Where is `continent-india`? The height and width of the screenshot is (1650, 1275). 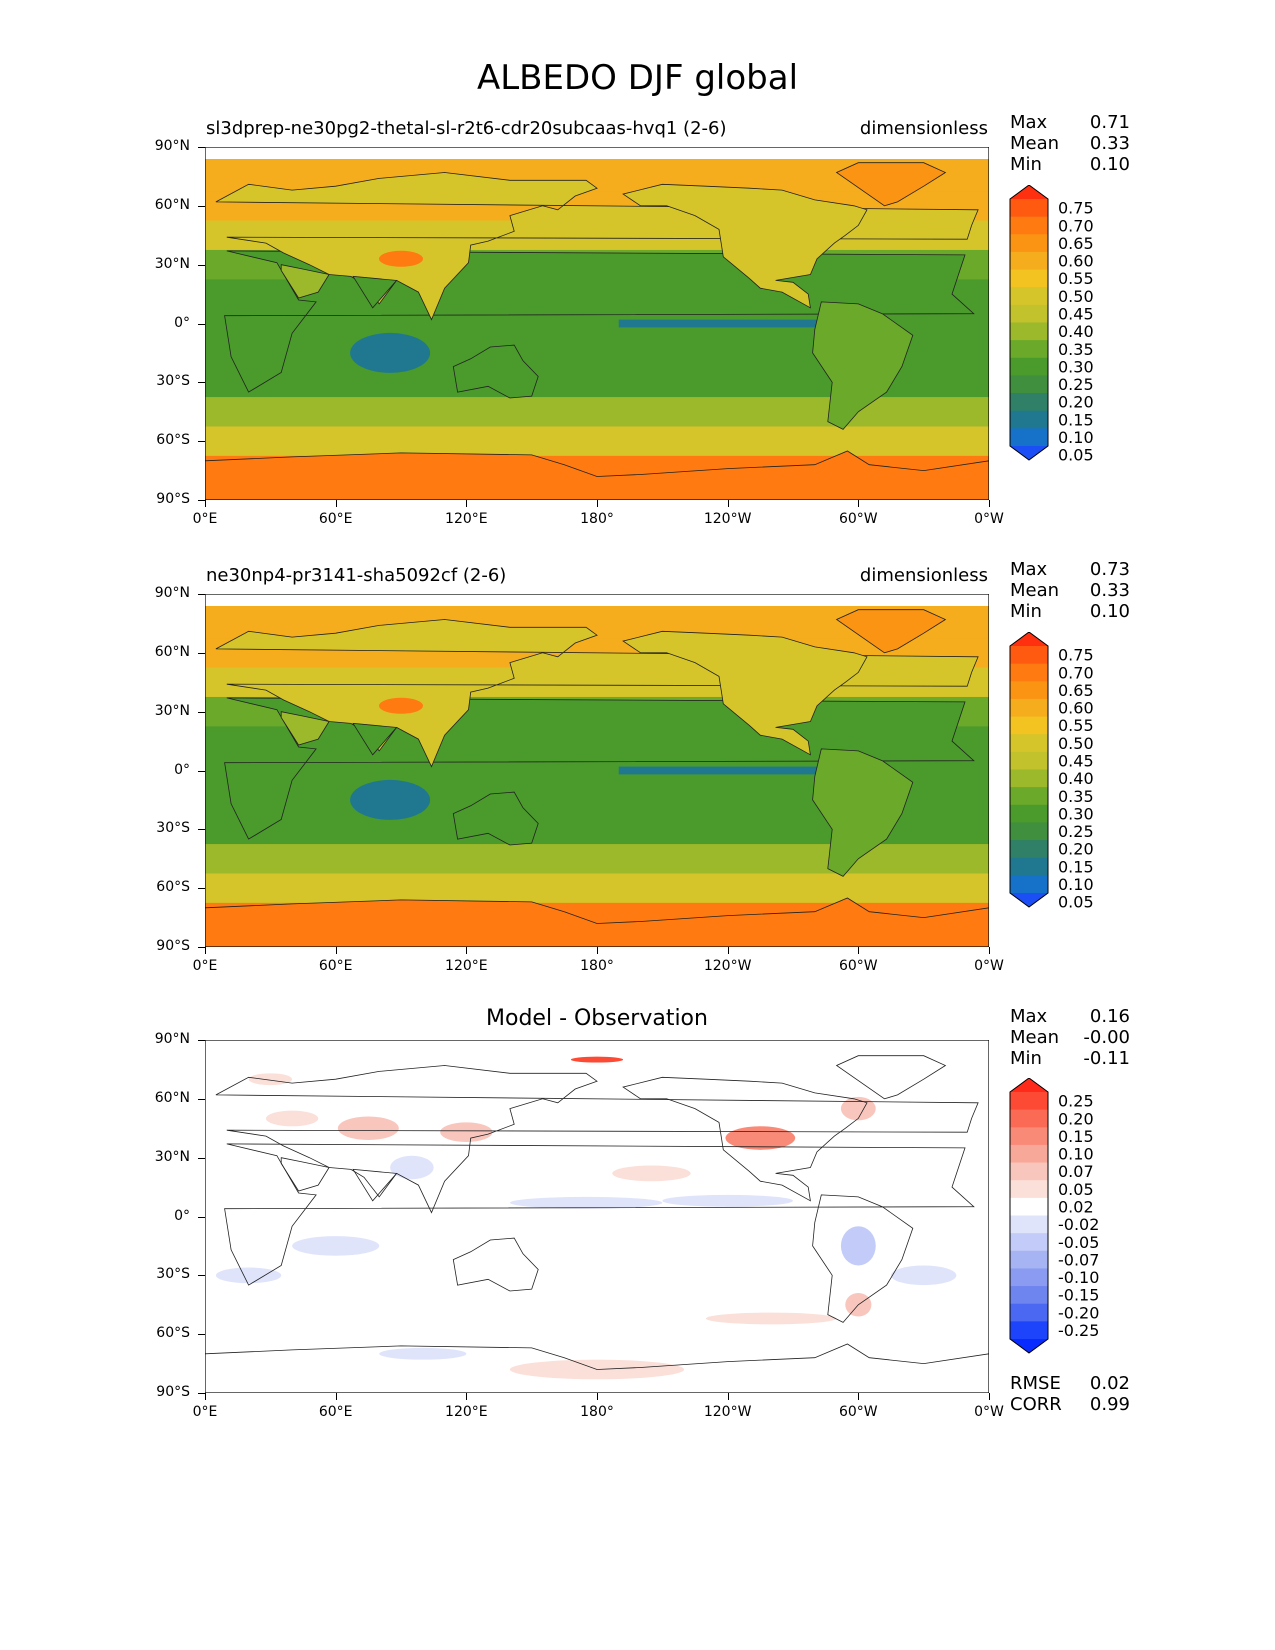
continent-india is located at coordinates (375, 292).